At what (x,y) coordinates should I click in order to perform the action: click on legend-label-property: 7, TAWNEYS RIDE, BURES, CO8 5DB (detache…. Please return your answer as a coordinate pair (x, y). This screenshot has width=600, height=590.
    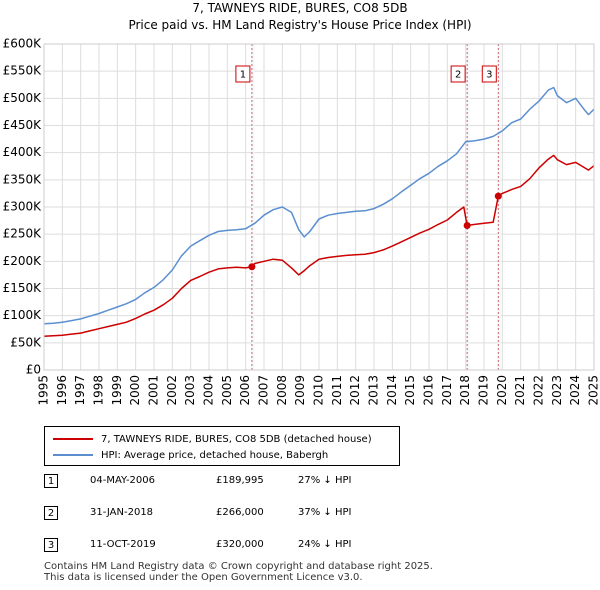
    Looking at the image, I should click on (236, 439).